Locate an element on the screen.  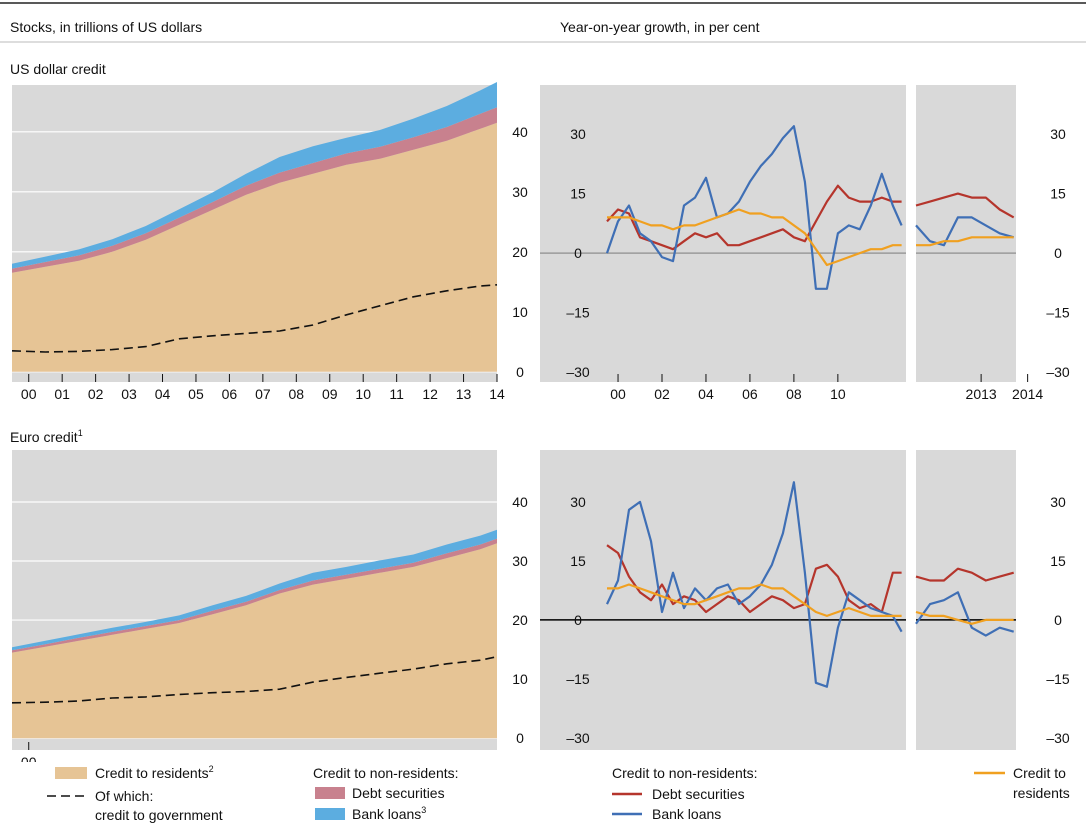
panel-title: US dollar credit is located at coordinates (58, 69).